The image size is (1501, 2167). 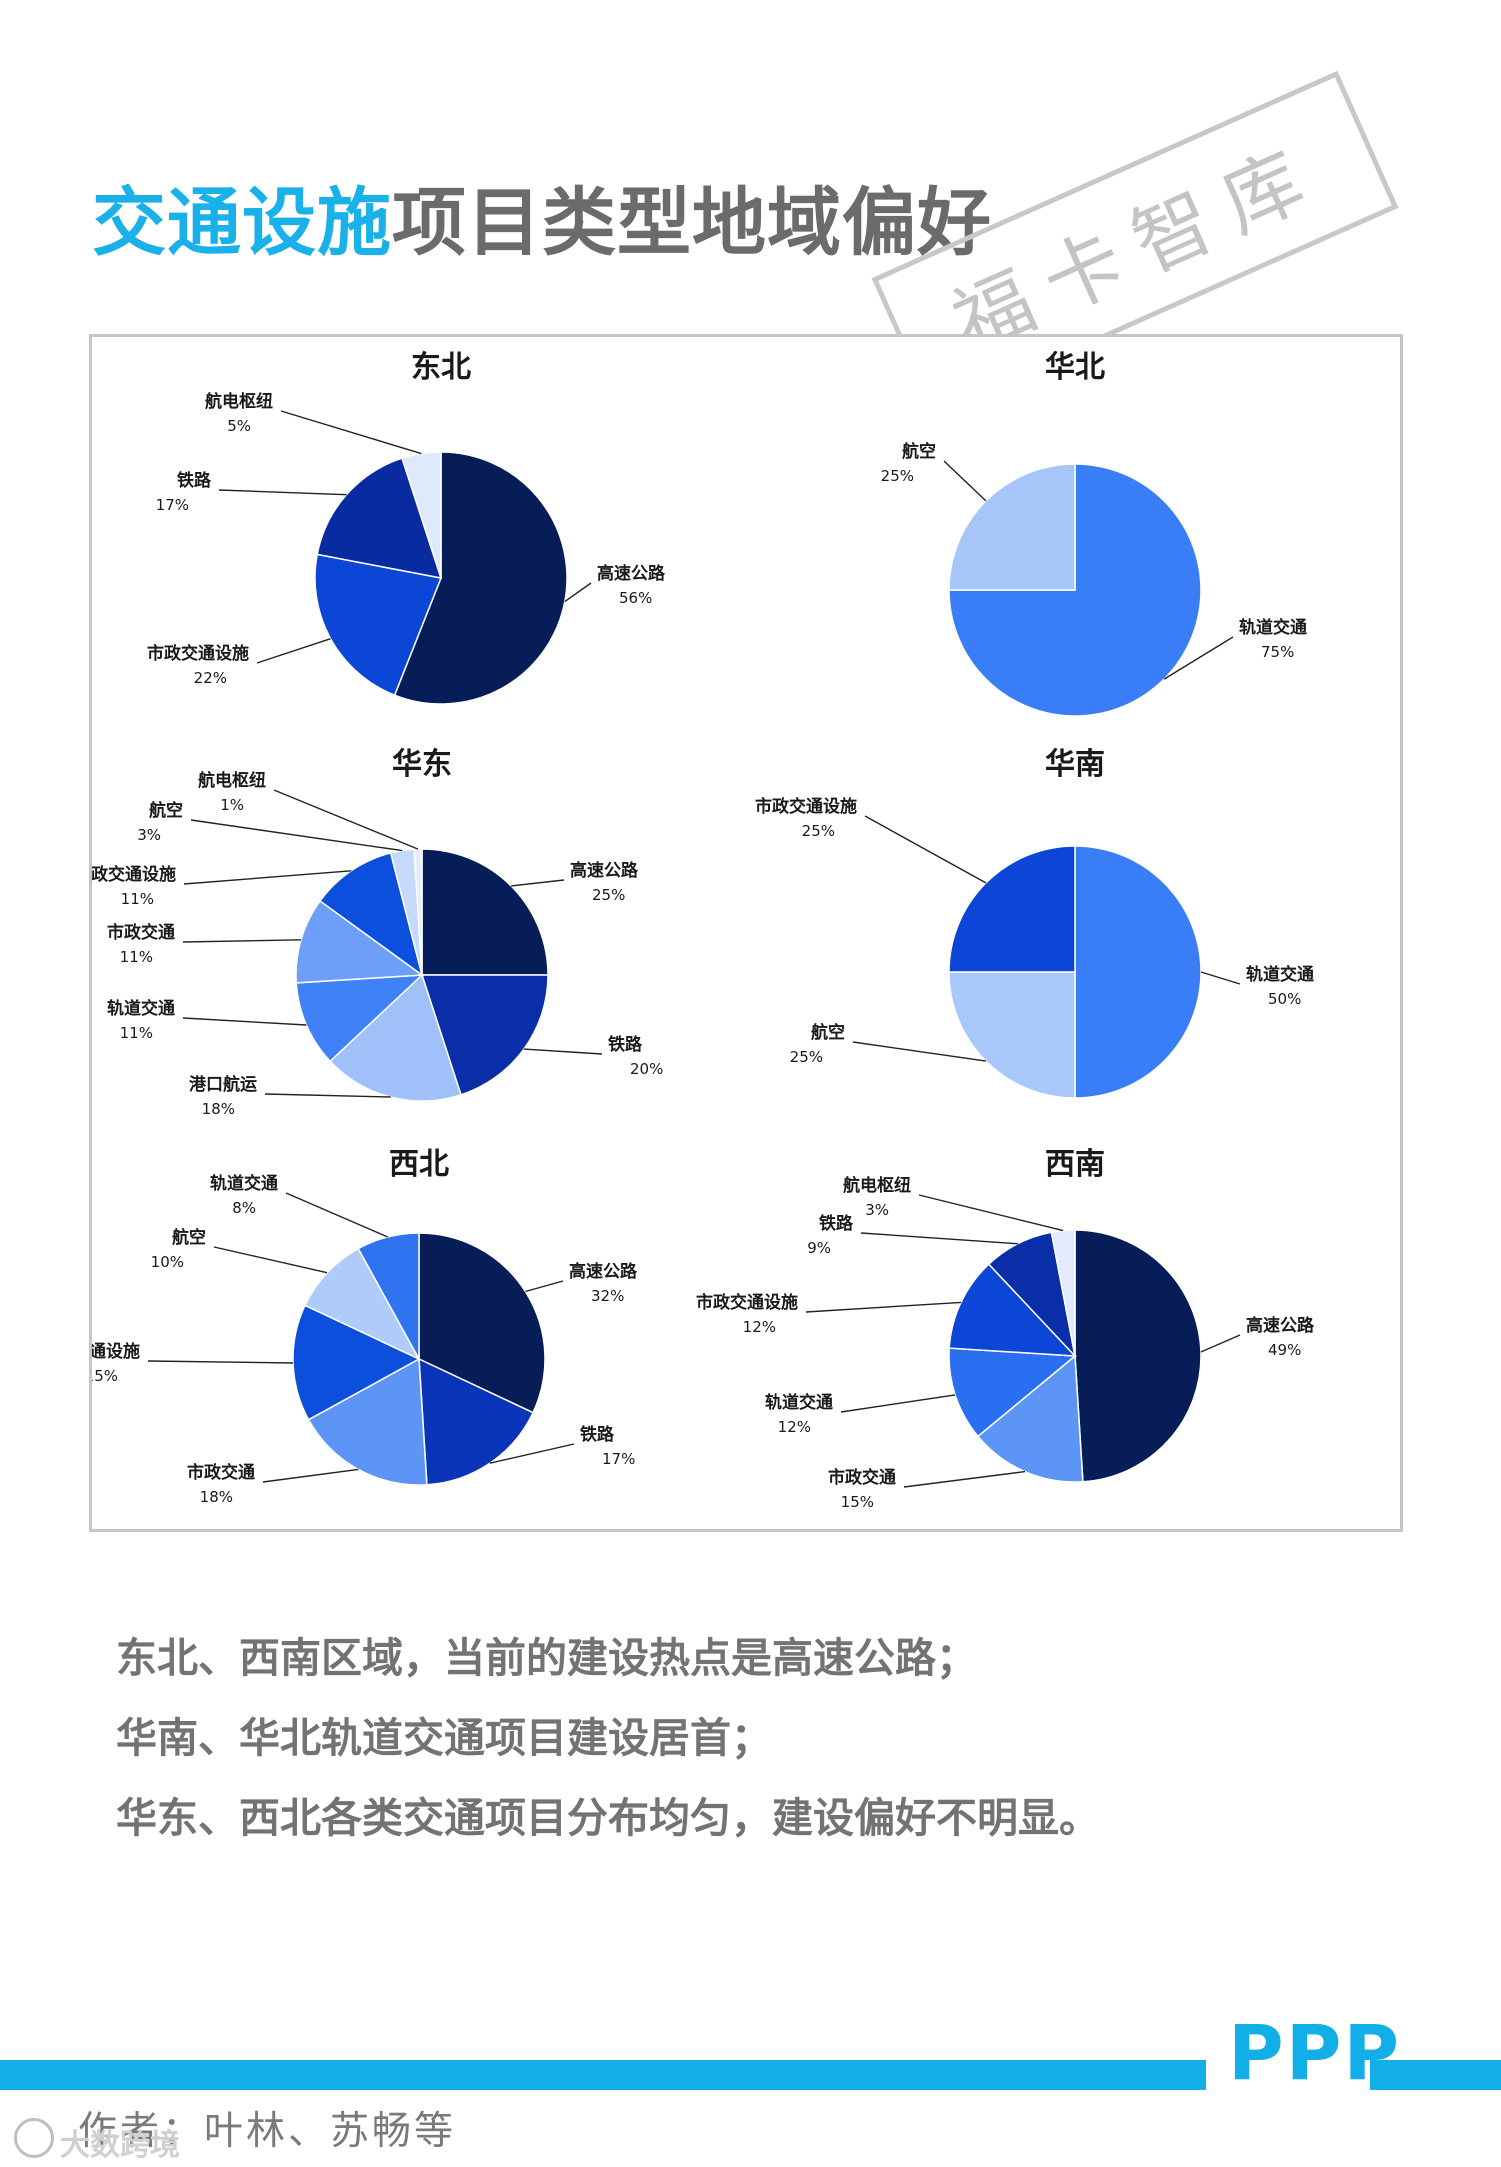 I want to click on slice-percent: 32%, so click(x=607, y=1296).